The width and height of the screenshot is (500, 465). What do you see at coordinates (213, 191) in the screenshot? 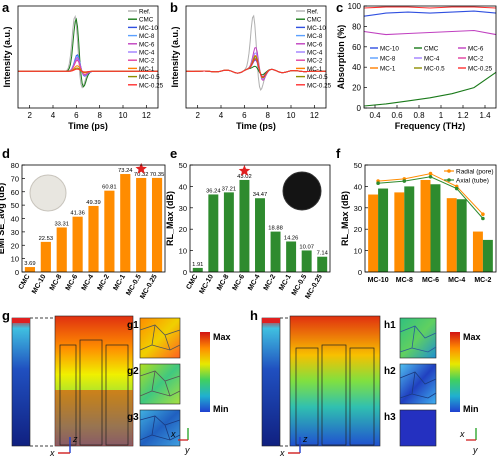
I see `panel-e-bar-label-1: 36.24` at bounding box center [213, 191].